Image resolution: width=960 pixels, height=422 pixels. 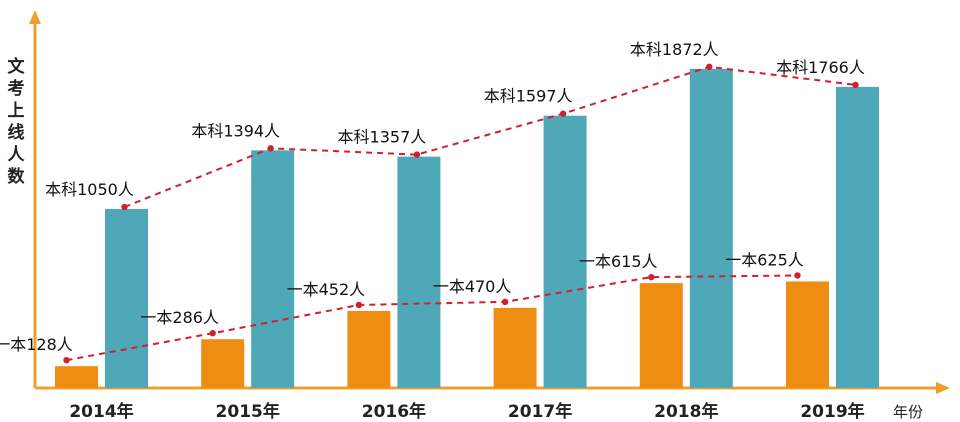 I want to click on data-label-yiben: 一本625人, so click(x=764, y=259).